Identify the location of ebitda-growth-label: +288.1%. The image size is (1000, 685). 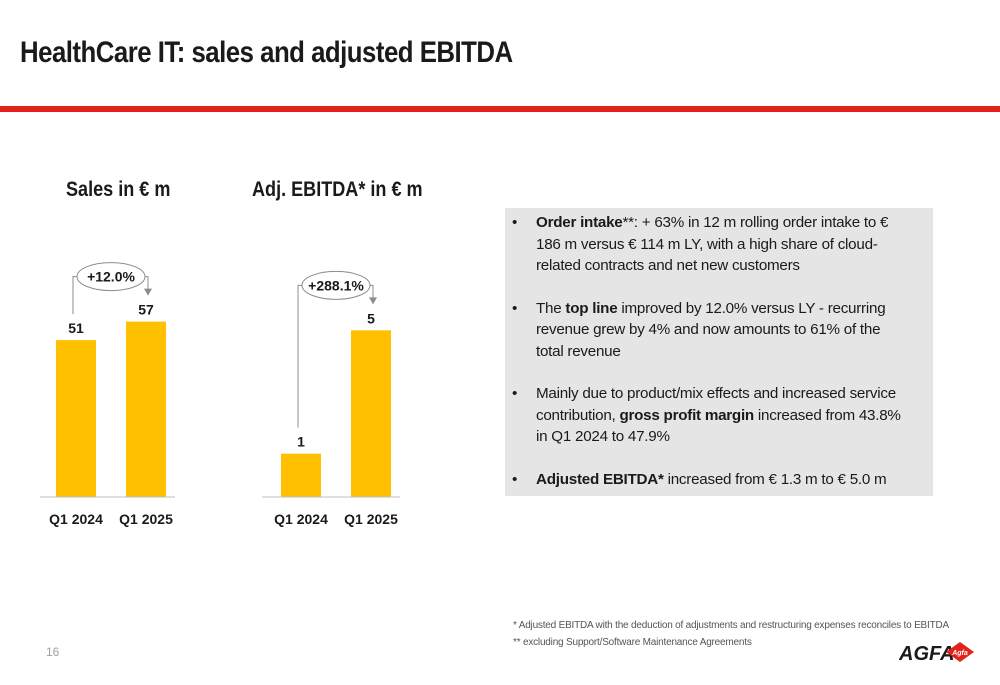
(336, 285).